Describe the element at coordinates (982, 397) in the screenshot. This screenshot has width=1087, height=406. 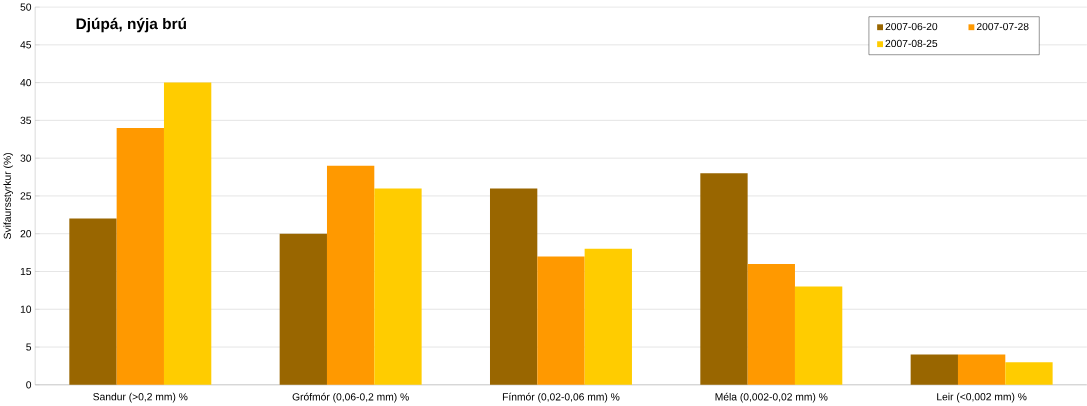
I see `x-tick-label: Leir (<0,002 mm) %` at that location.